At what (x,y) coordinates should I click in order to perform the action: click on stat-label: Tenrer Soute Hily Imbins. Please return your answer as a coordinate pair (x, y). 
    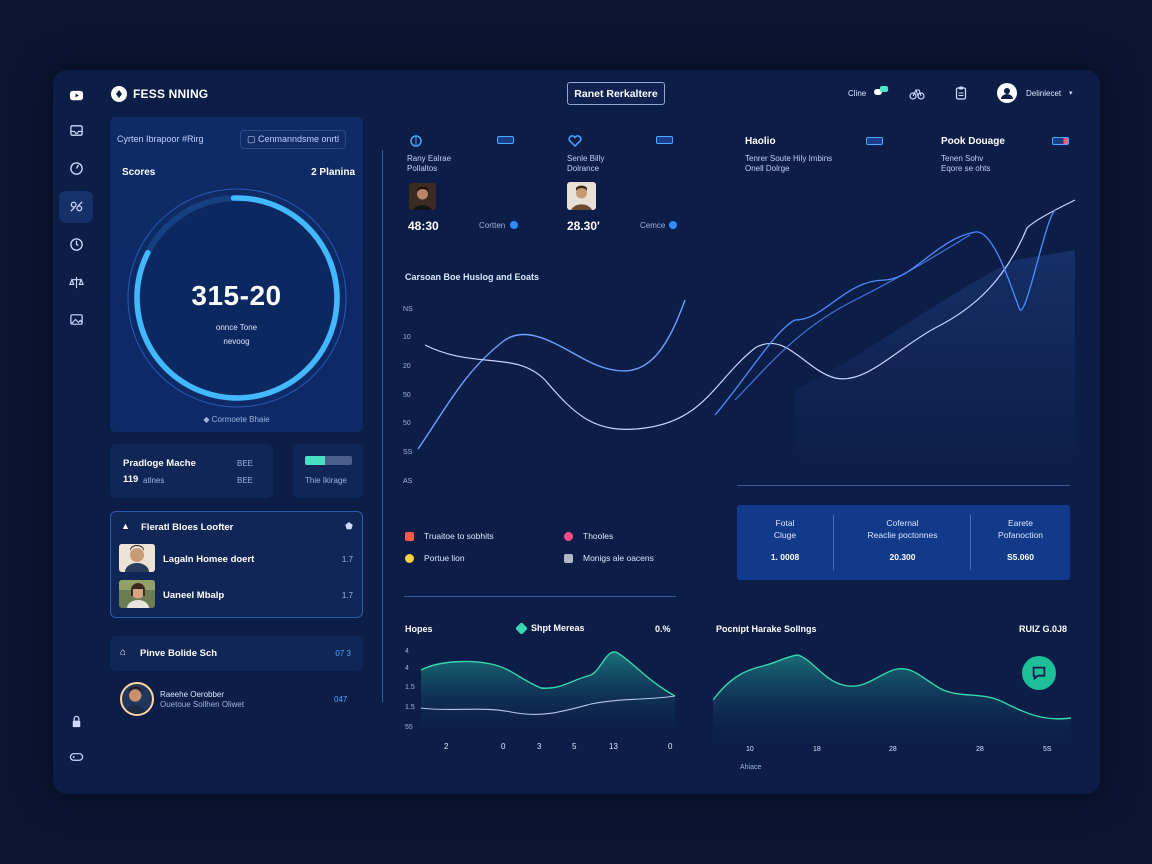
    Looking at the image, I should click on (789, 158).